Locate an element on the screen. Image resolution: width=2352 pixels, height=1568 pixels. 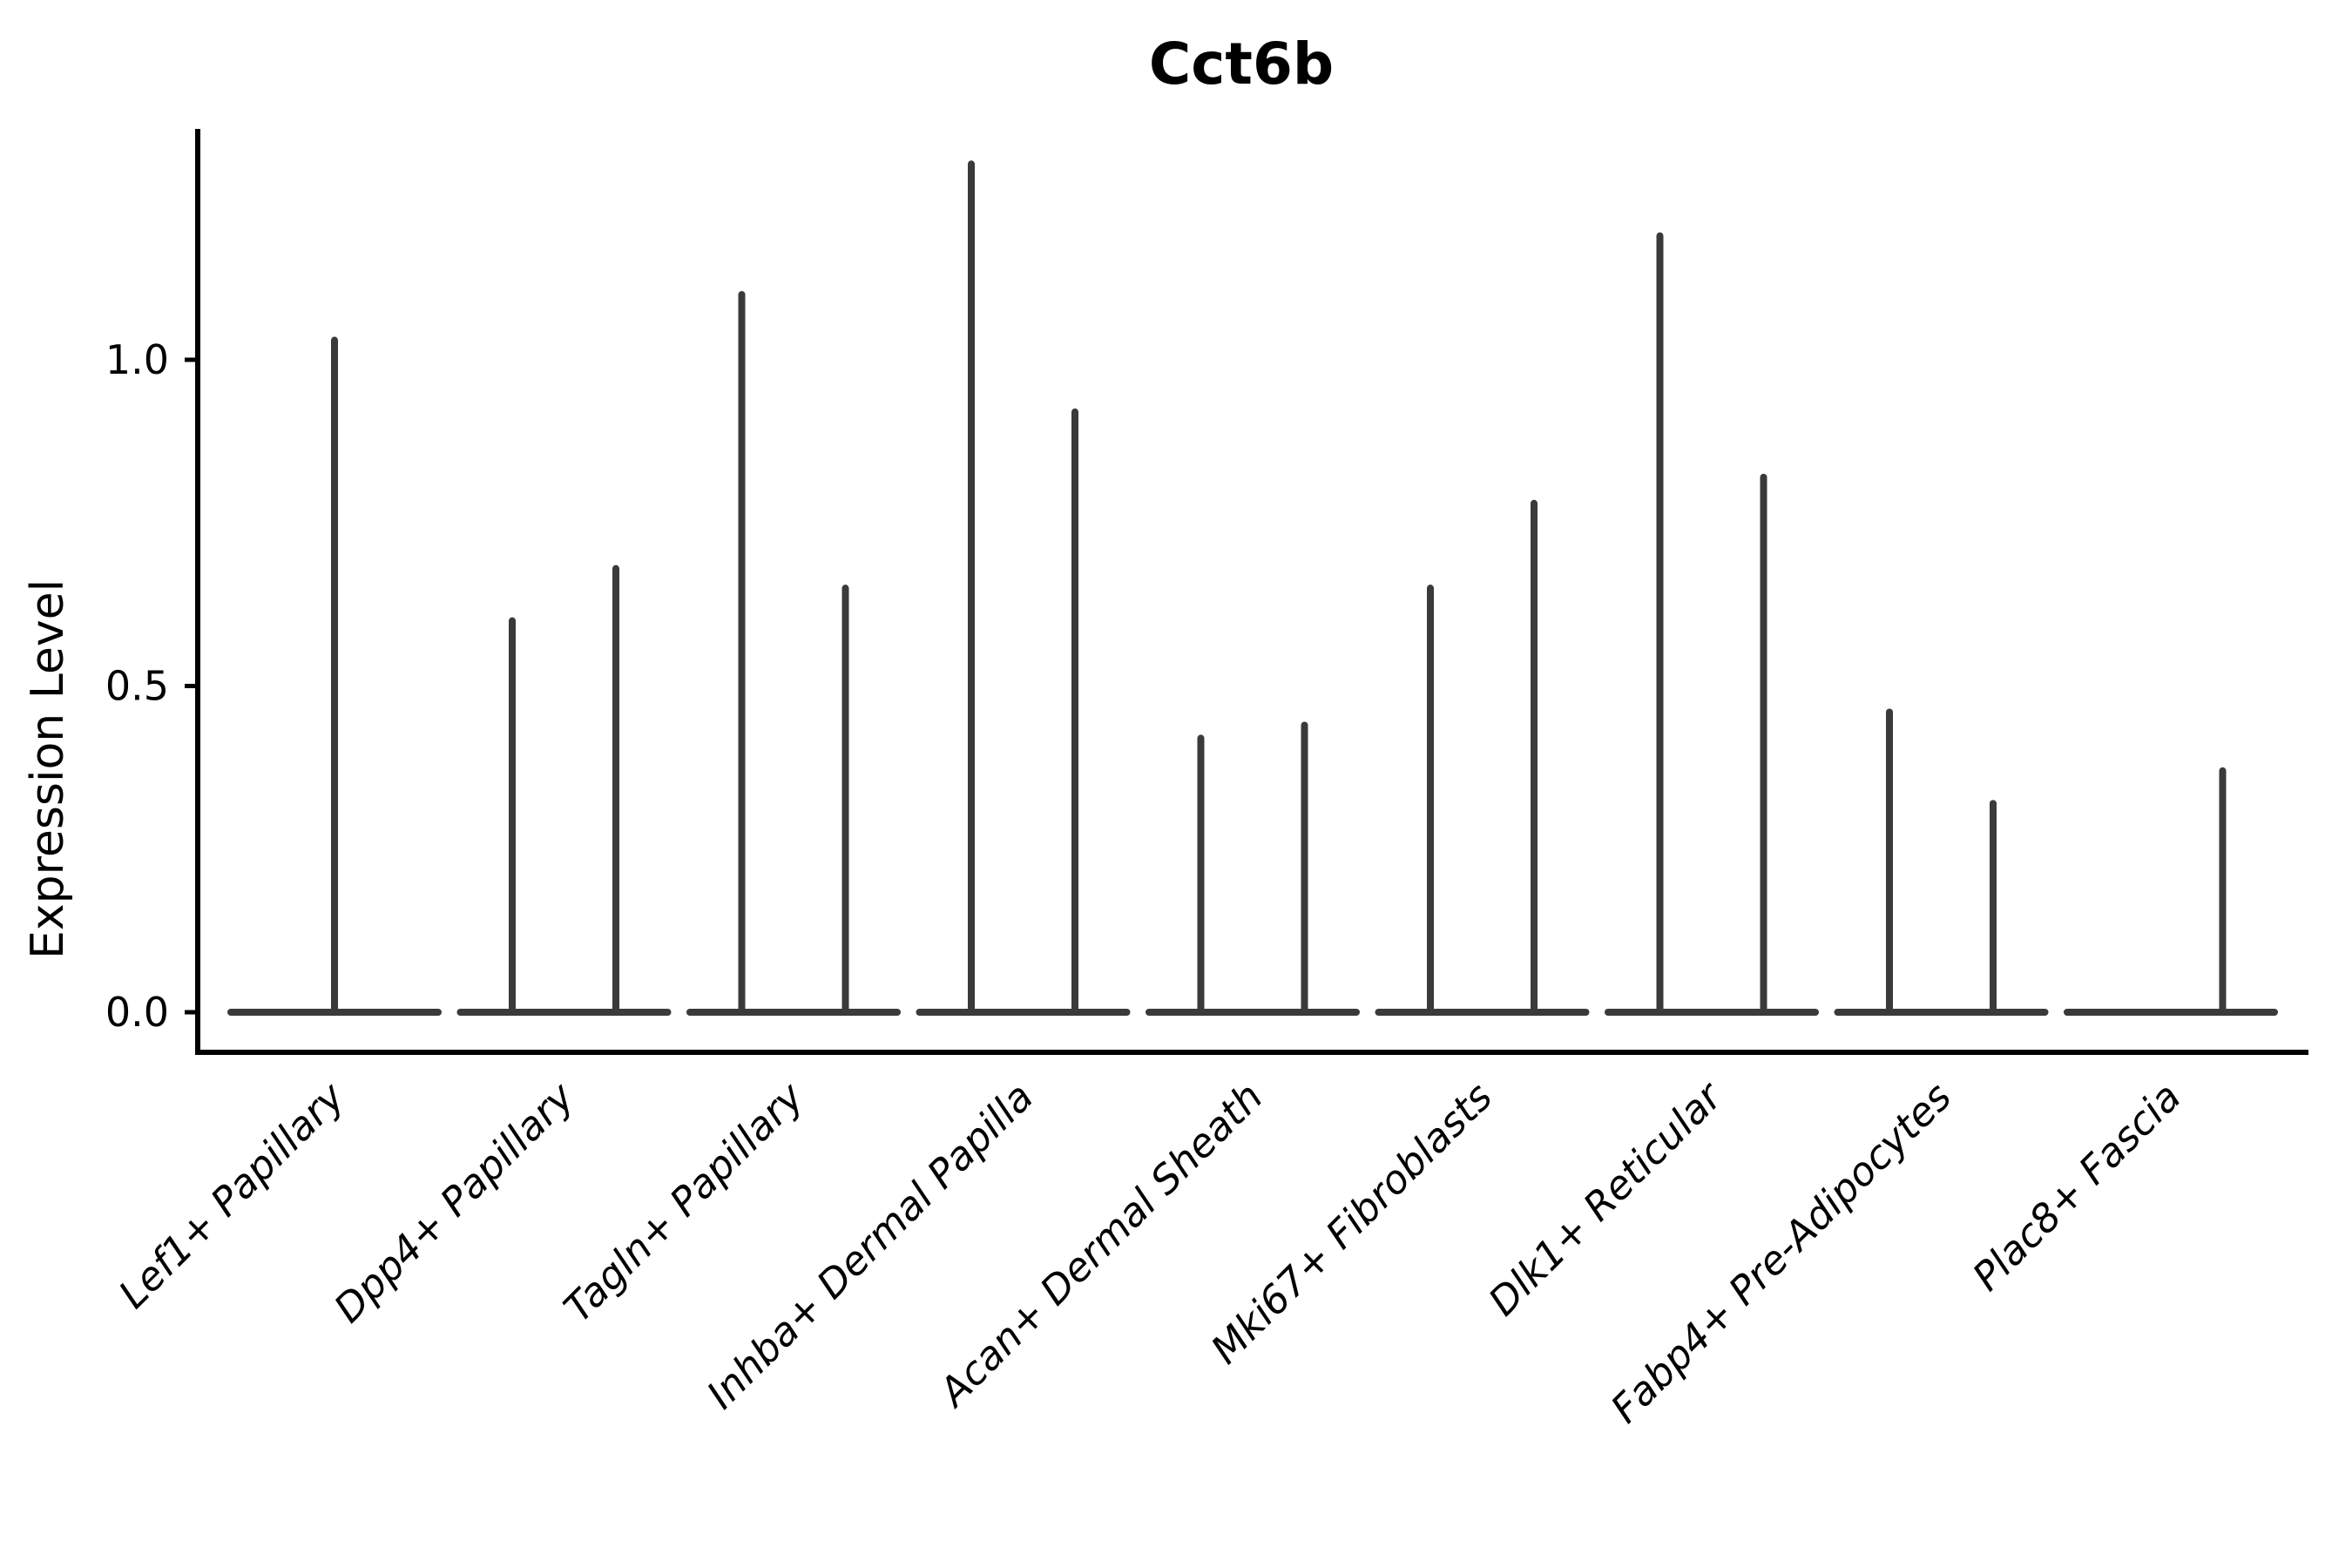
y-ticks-layer: 0.0 0.5 1.0 is located at coordinates (151, 686).